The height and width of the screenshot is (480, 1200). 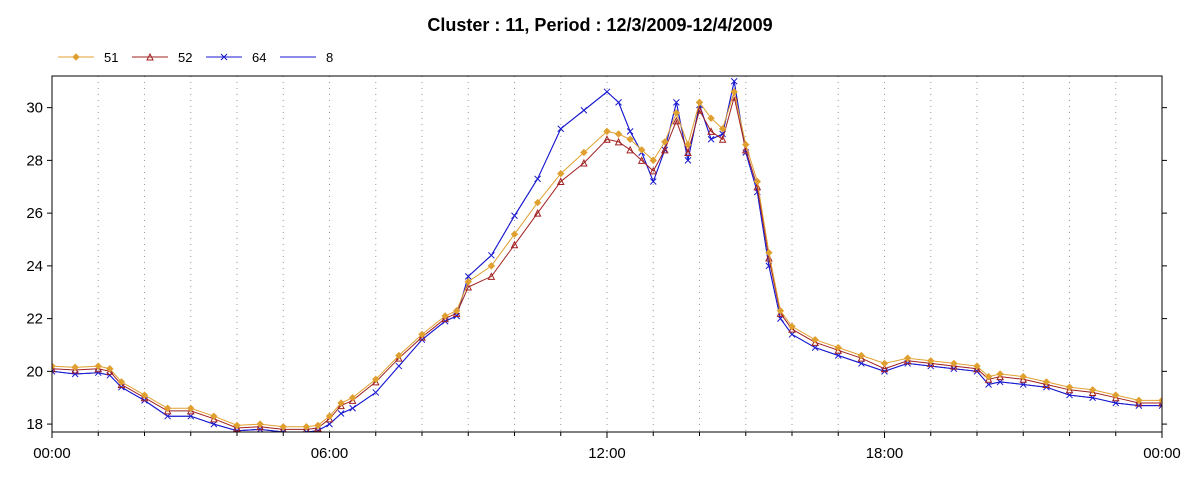 I want to click on x-tick-label: 18:00, so click(x=885, y=453).